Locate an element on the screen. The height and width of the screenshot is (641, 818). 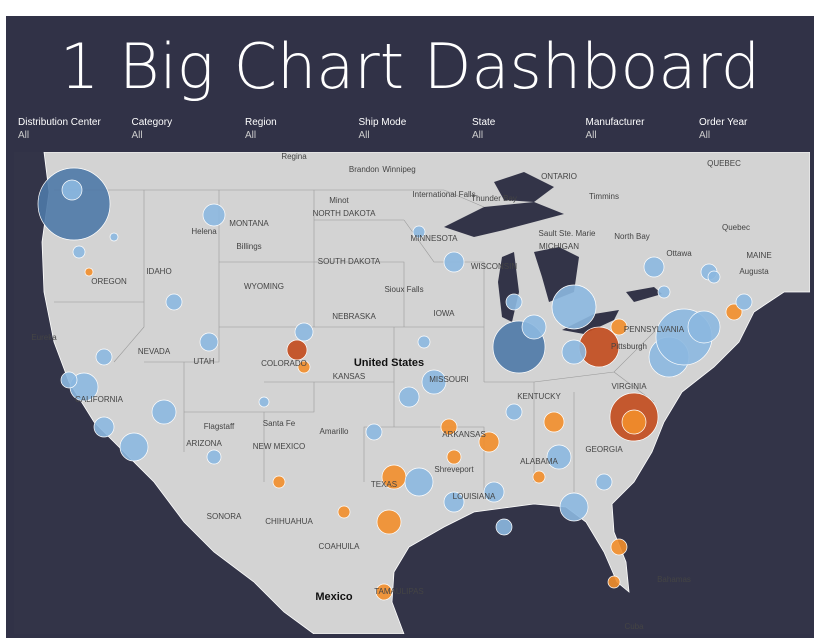
map-label: MINNESOTA is located at coordinates (435, 238).